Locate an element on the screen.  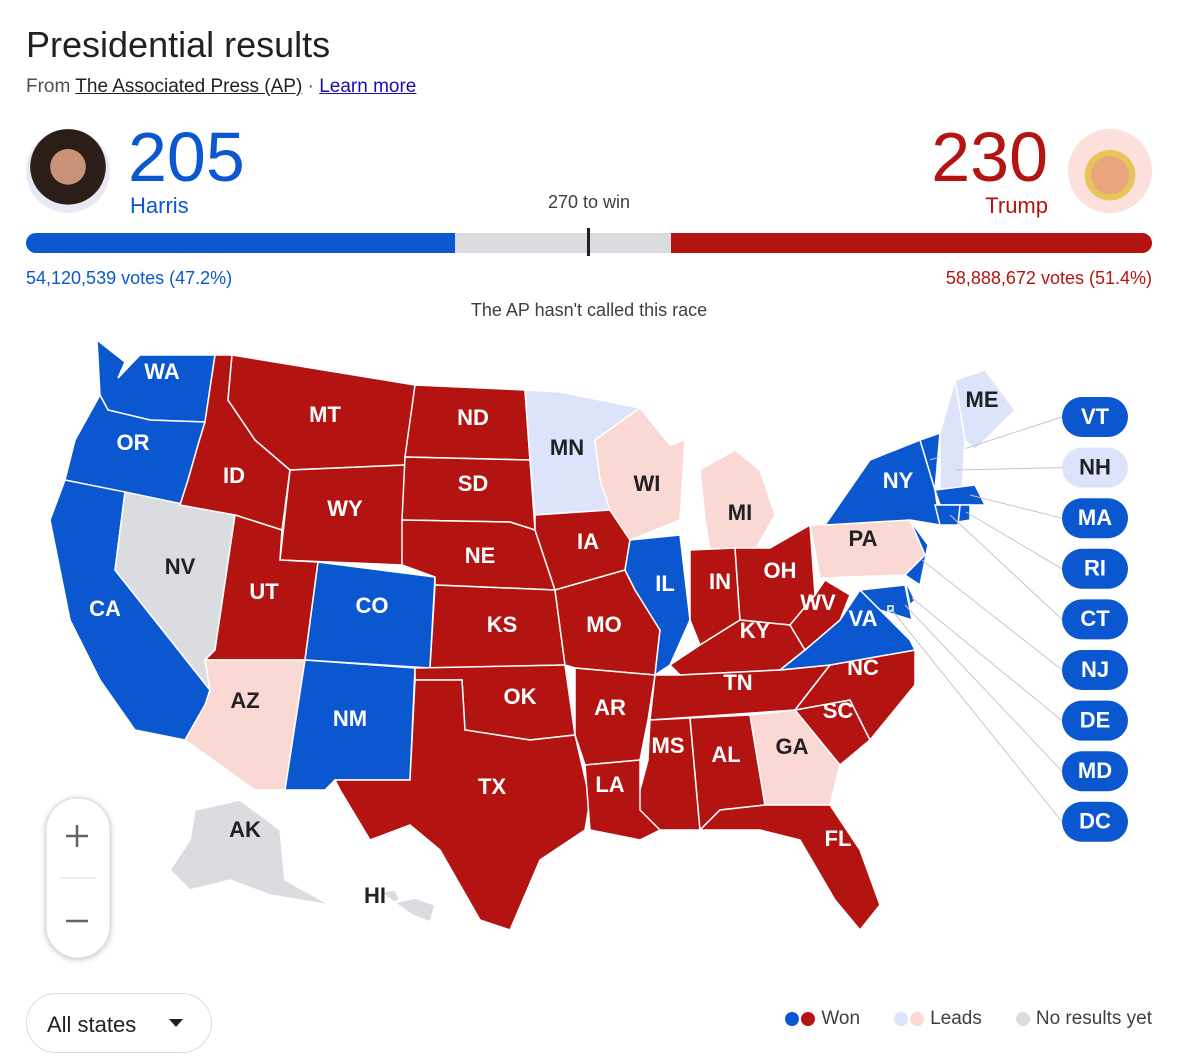
state-label: AL is located at coordinates (725, 754).